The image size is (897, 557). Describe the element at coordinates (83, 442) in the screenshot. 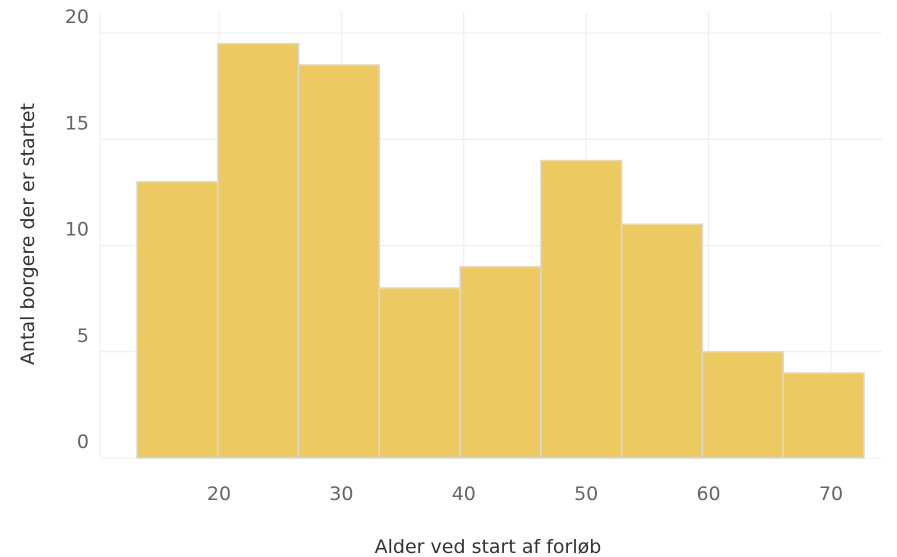

I see `y-tick-label: 0` at that location.